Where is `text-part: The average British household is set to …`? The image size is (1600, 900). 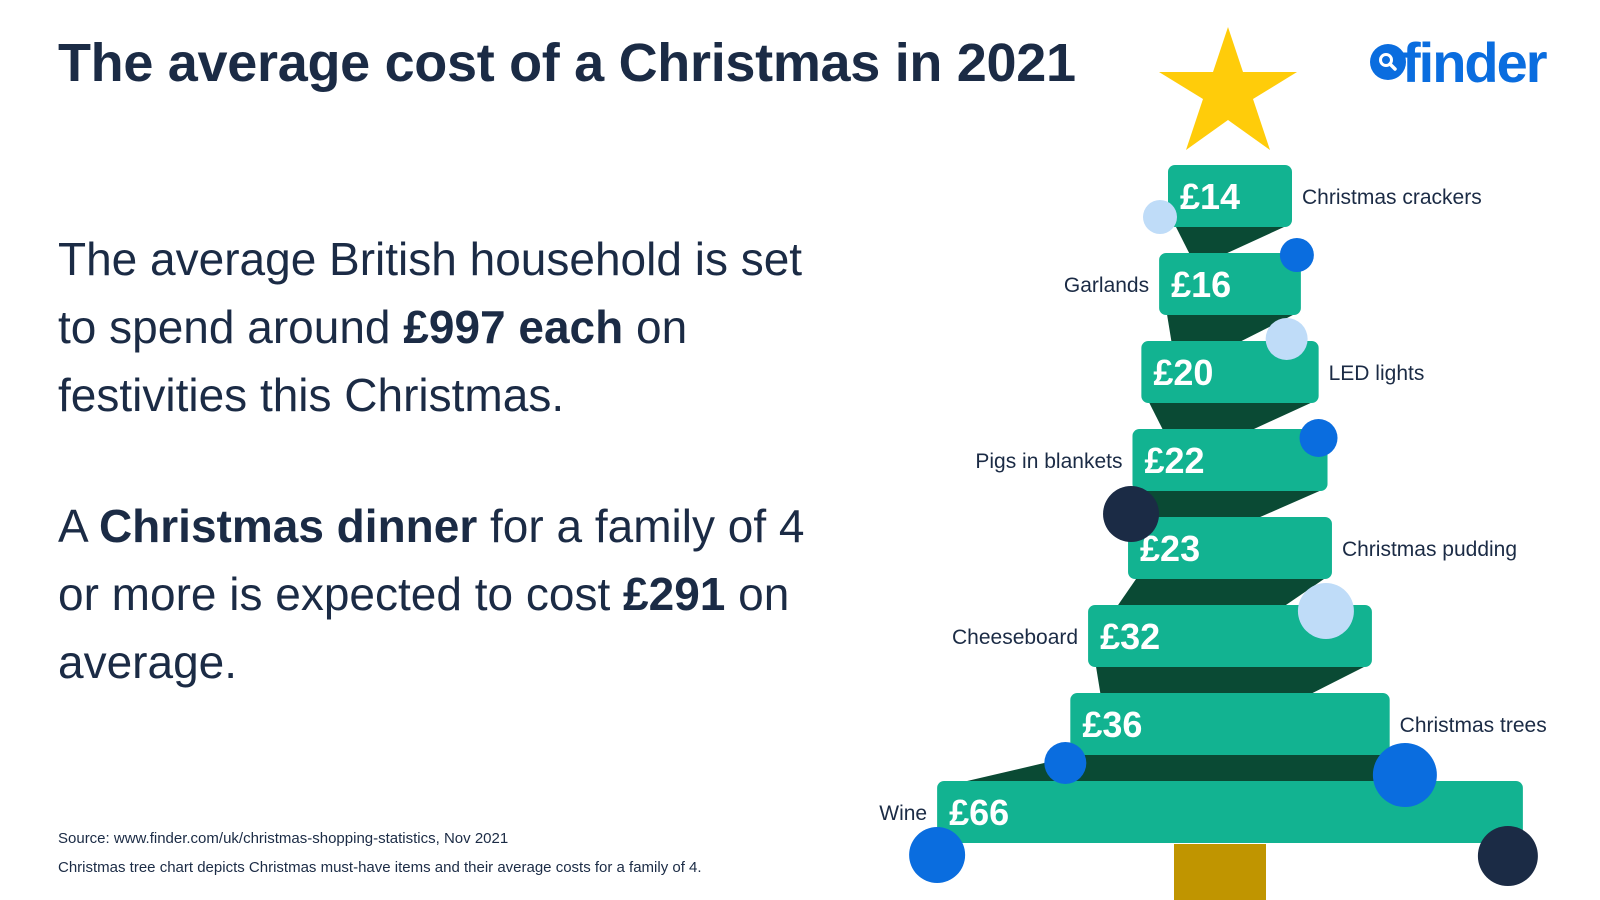
text-part: The average British household is set to … is located at coordinates (430, 293).